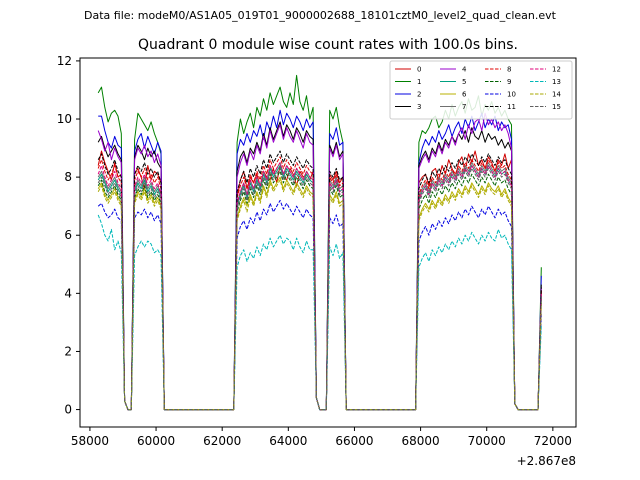  I want to click on y-tick-label: 6, so click(68, 235).